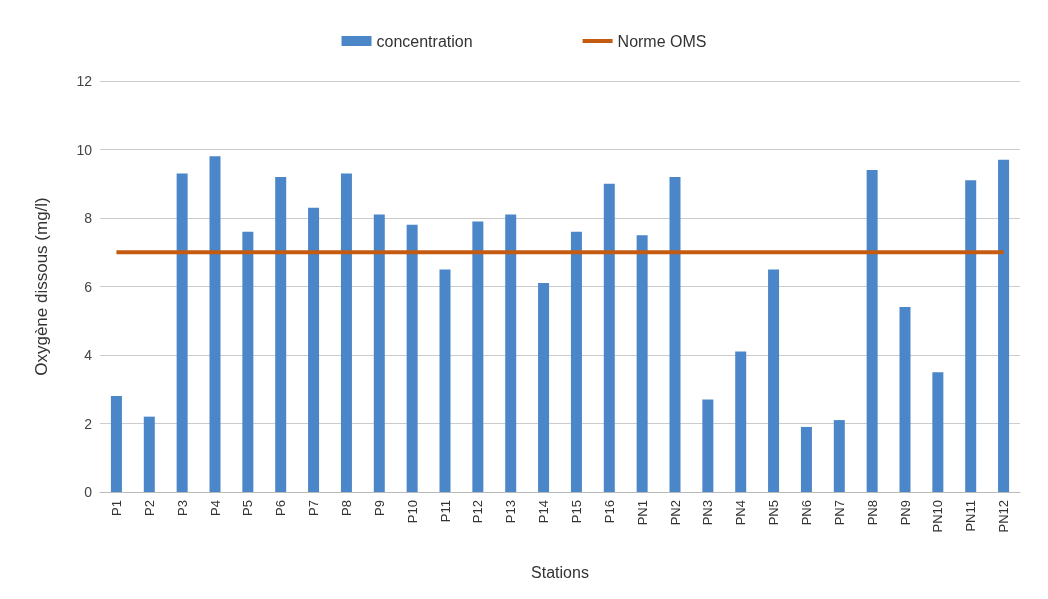 Image resolution: width=1048 pixels, height=599 pixels. What do you see at coordinates (88, 423) in the screenshot?
I see `y-tick-label: 2` at bounding box center [88, 423].